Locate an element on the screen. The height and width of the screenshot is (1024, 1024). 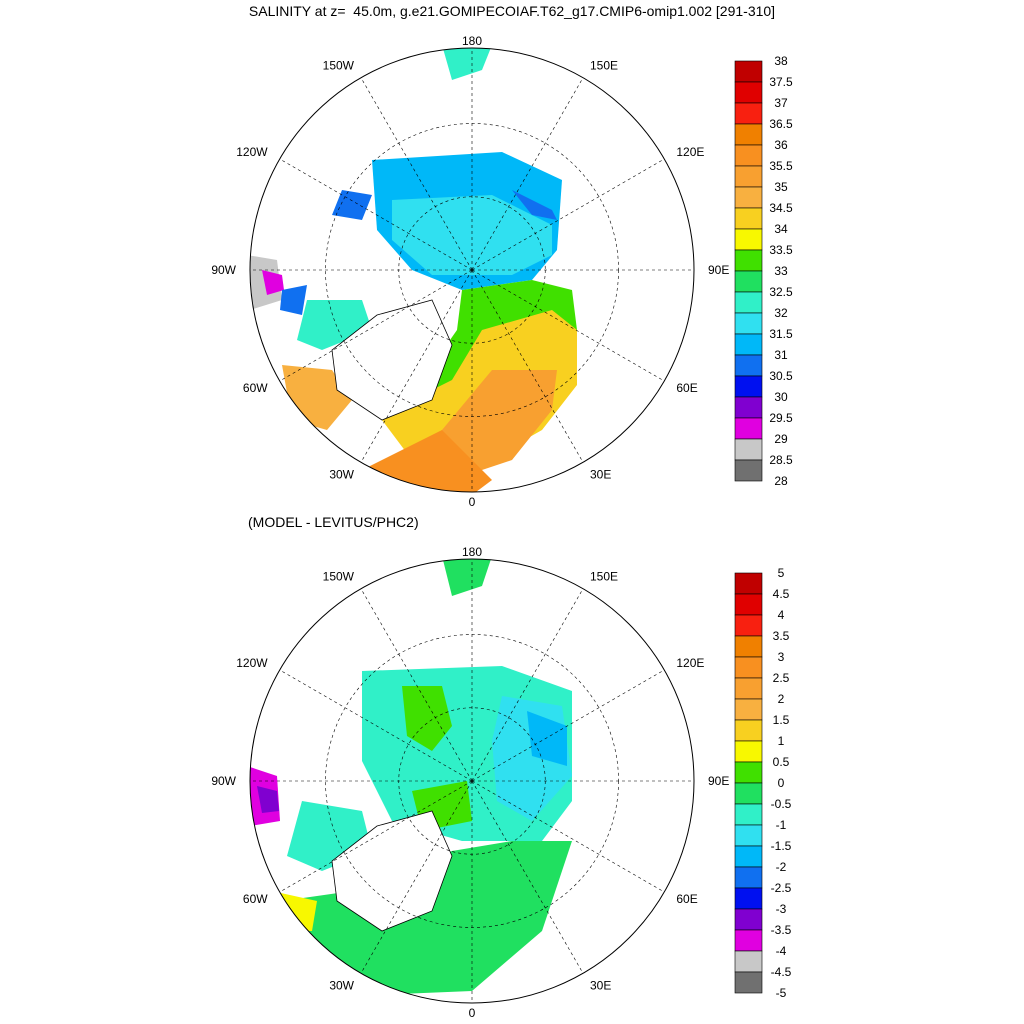
colorbar-tick-label: 5 is located at coordinates (781, 573).